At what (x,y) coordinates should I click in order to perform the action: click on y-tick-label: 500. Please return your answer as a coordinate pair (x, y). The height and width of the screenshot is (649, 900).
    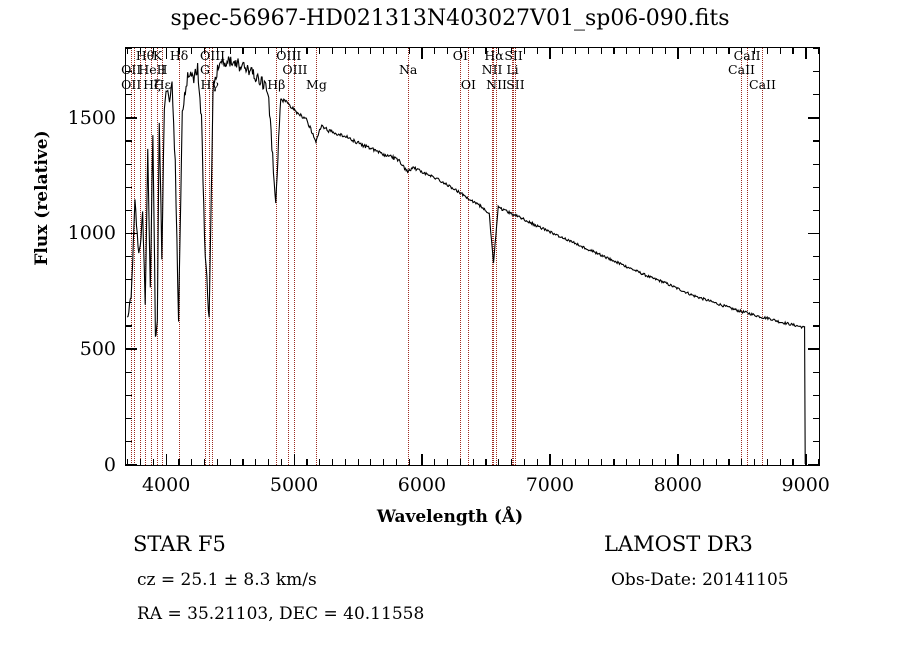
    Looking at the image, I should click on (97, 348).